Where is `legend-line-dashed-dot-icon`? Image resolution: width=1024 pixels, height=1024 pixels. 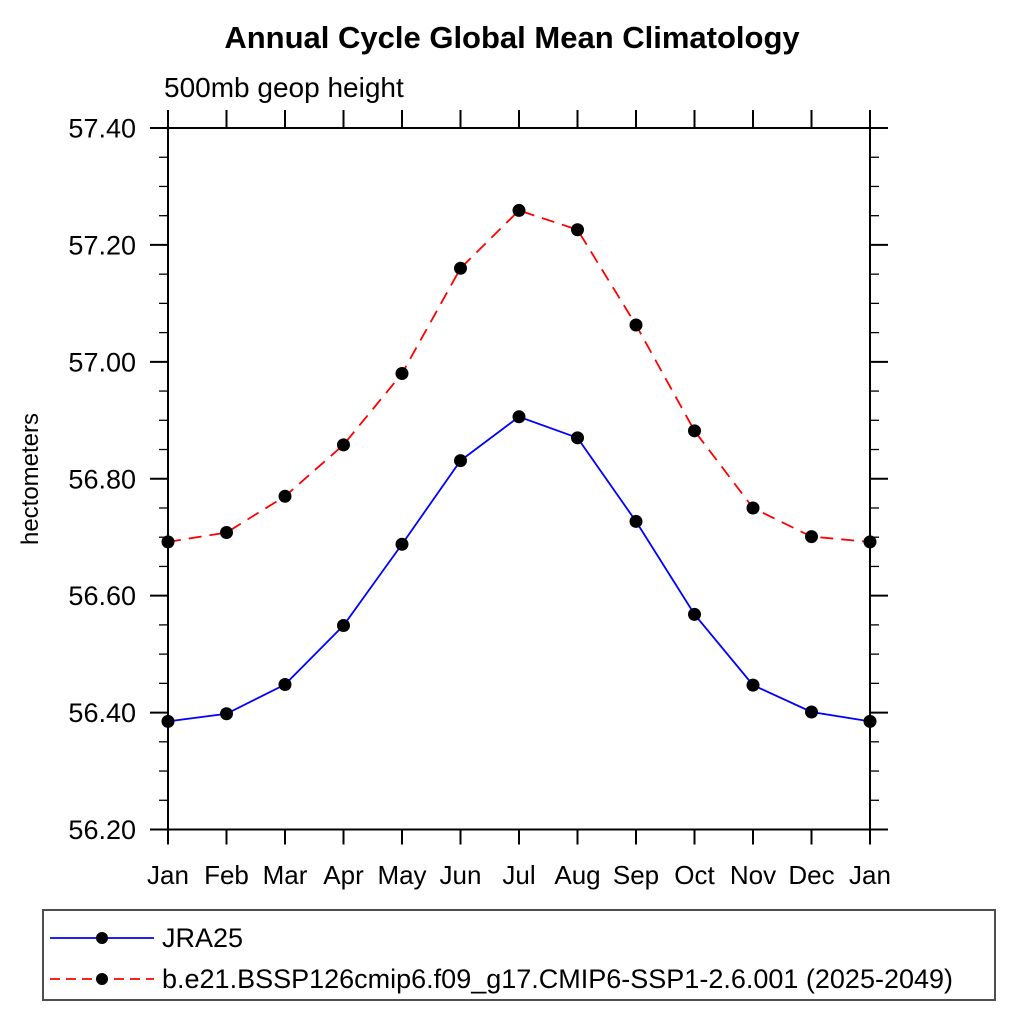
legend-line-dashed-dot-icon is located at coordinates (102, 979).